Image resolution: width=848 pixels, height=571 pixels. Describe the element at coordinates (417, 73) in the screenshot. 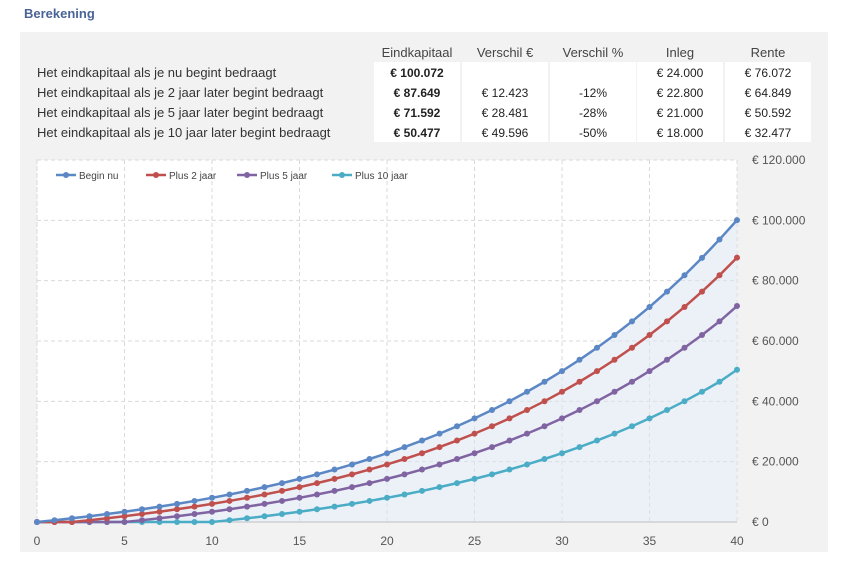

I see `table-cell: € 100.072` at that location.